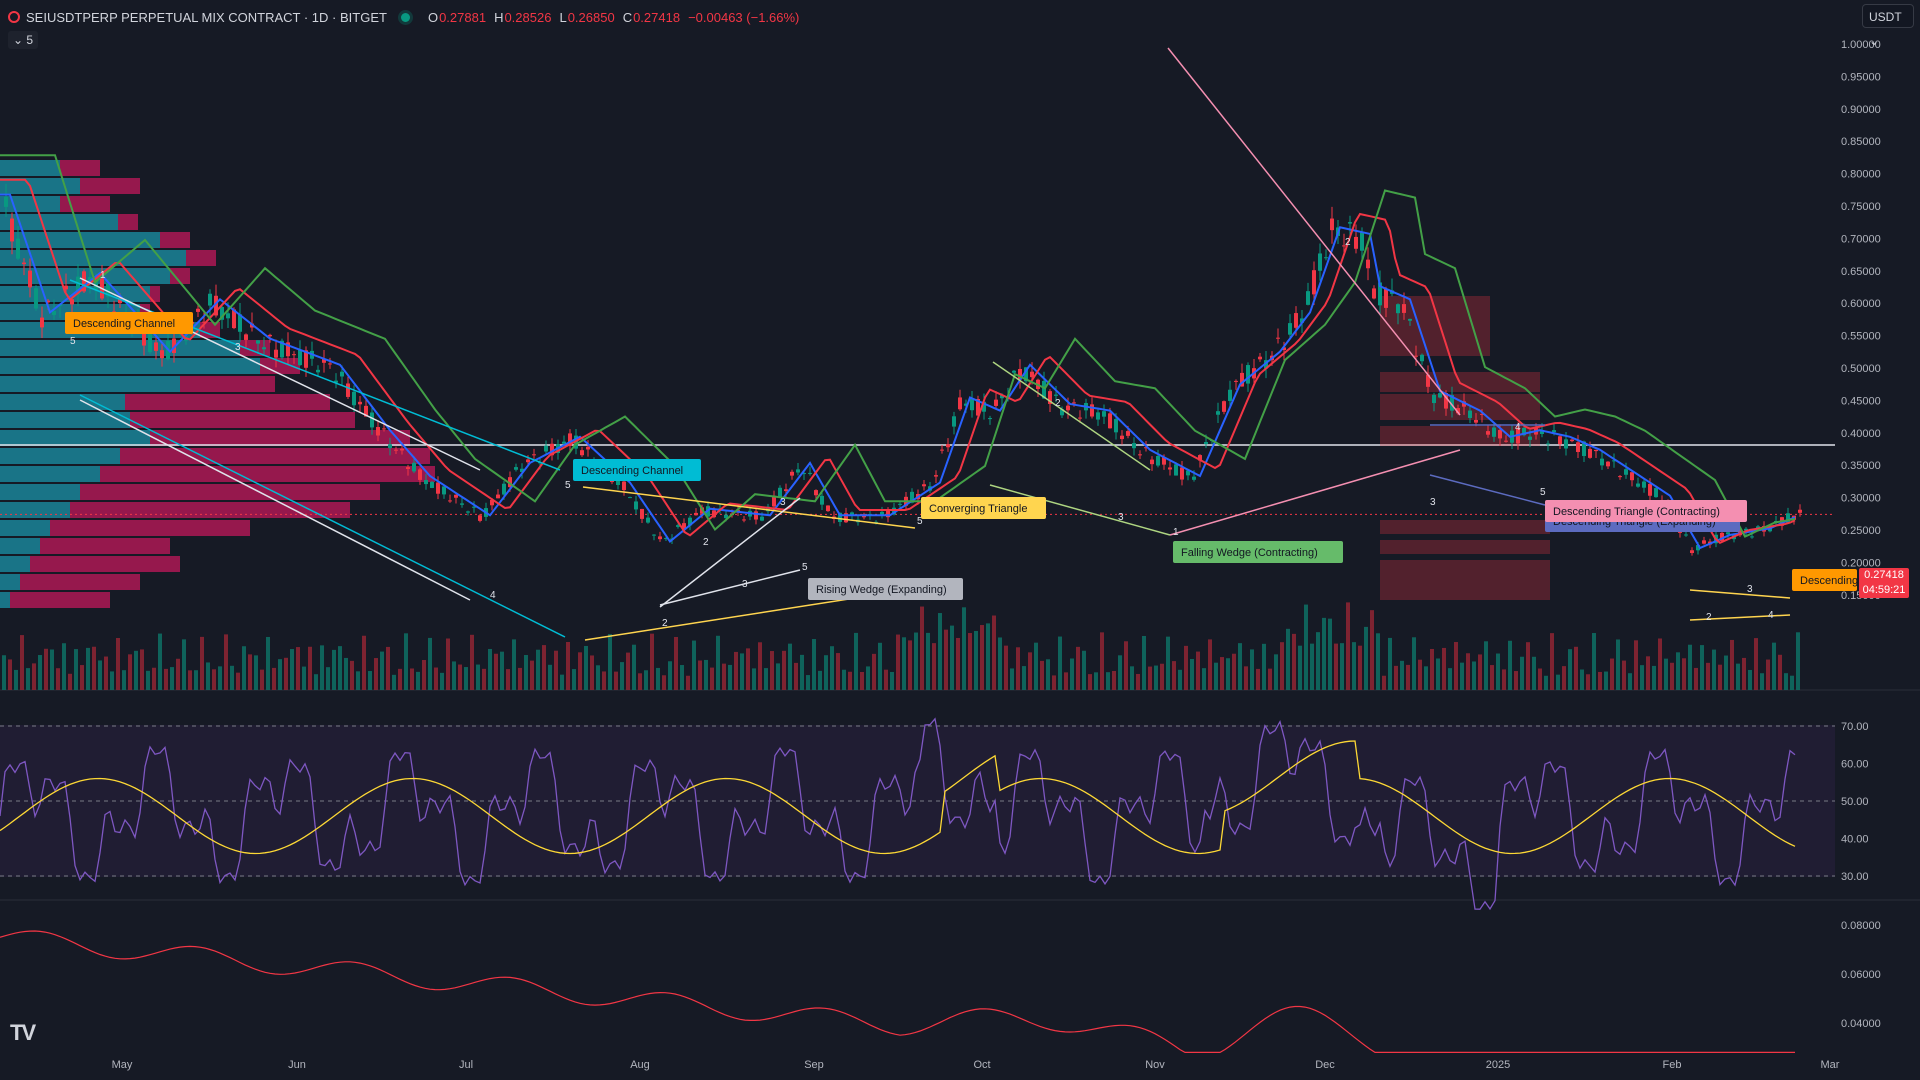 This screenshot has height=1080, width=1920. What do you see at coordinates (1855, 765) in the screenshot?
I see `rsi-tick-label: 60.00` at bounding box center [1855, 765].